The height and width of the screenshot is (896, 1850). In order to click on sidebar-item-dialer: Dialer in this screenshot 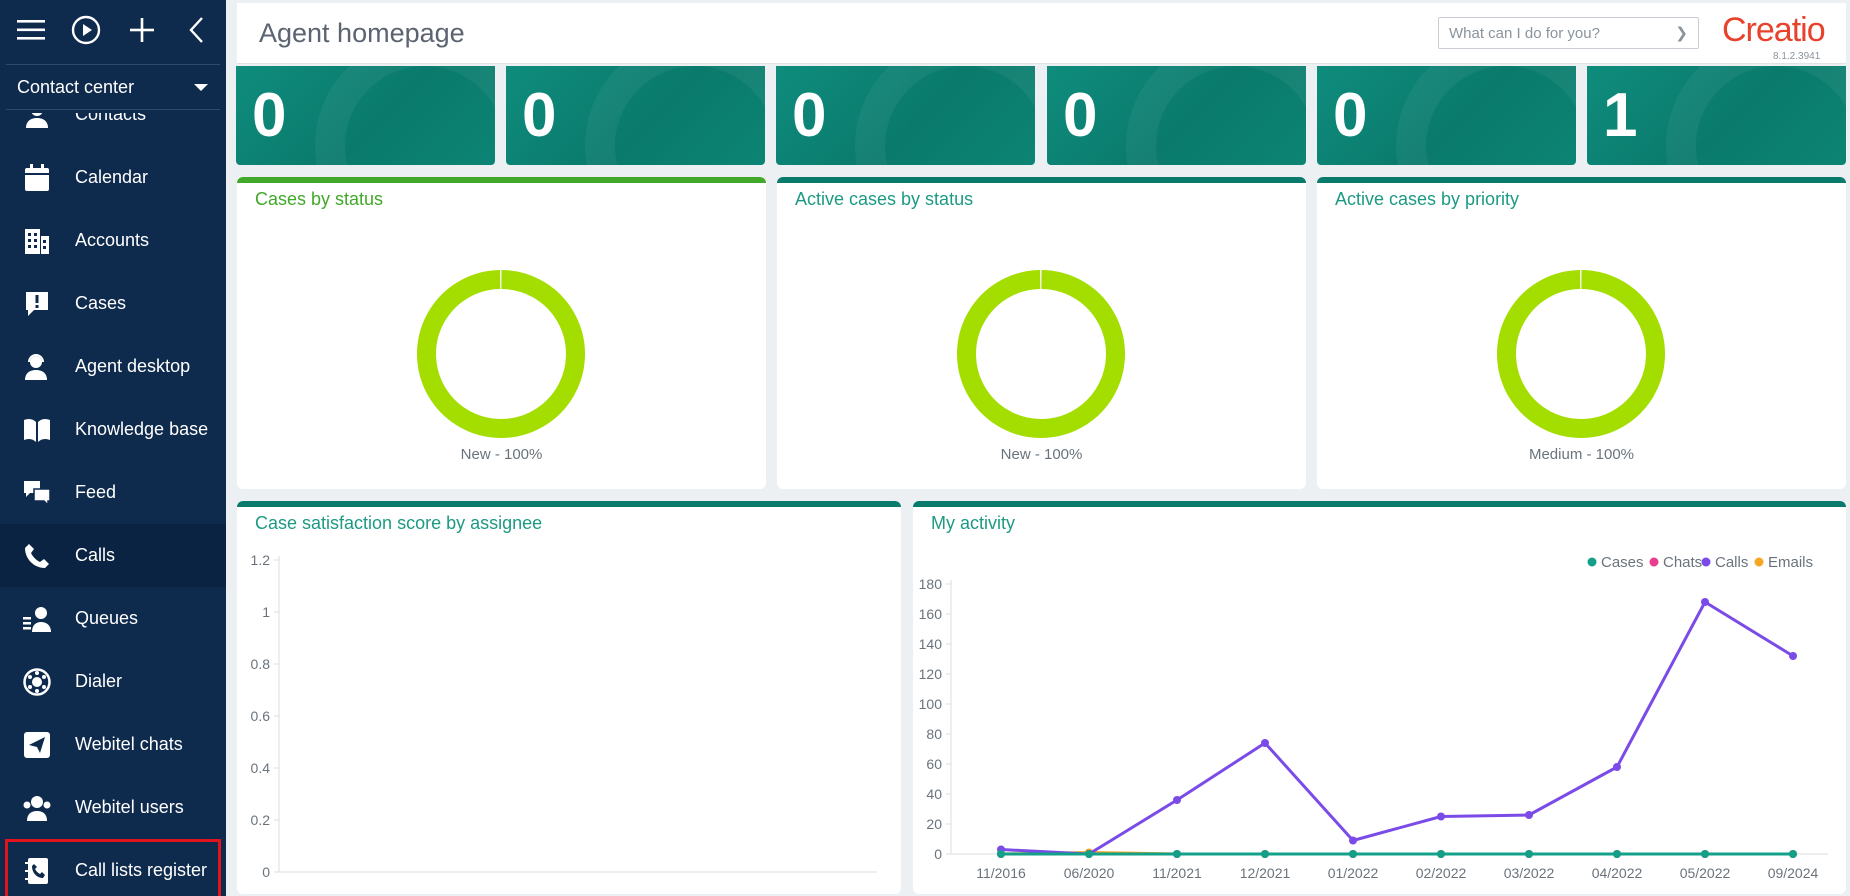, I will do `click(113, 681)`.